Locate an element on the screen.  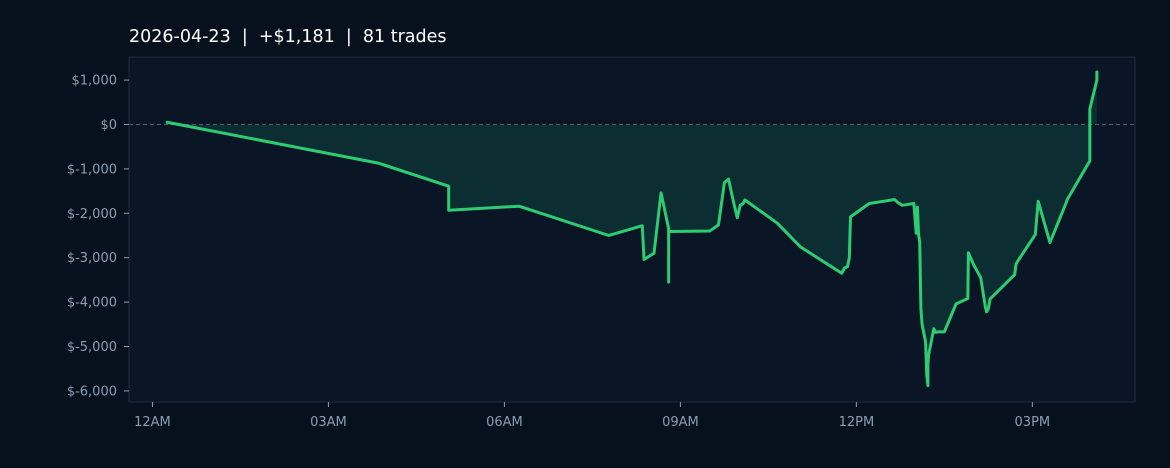
y-tick-label: $-6,000 is located at coordinates (92, 391).